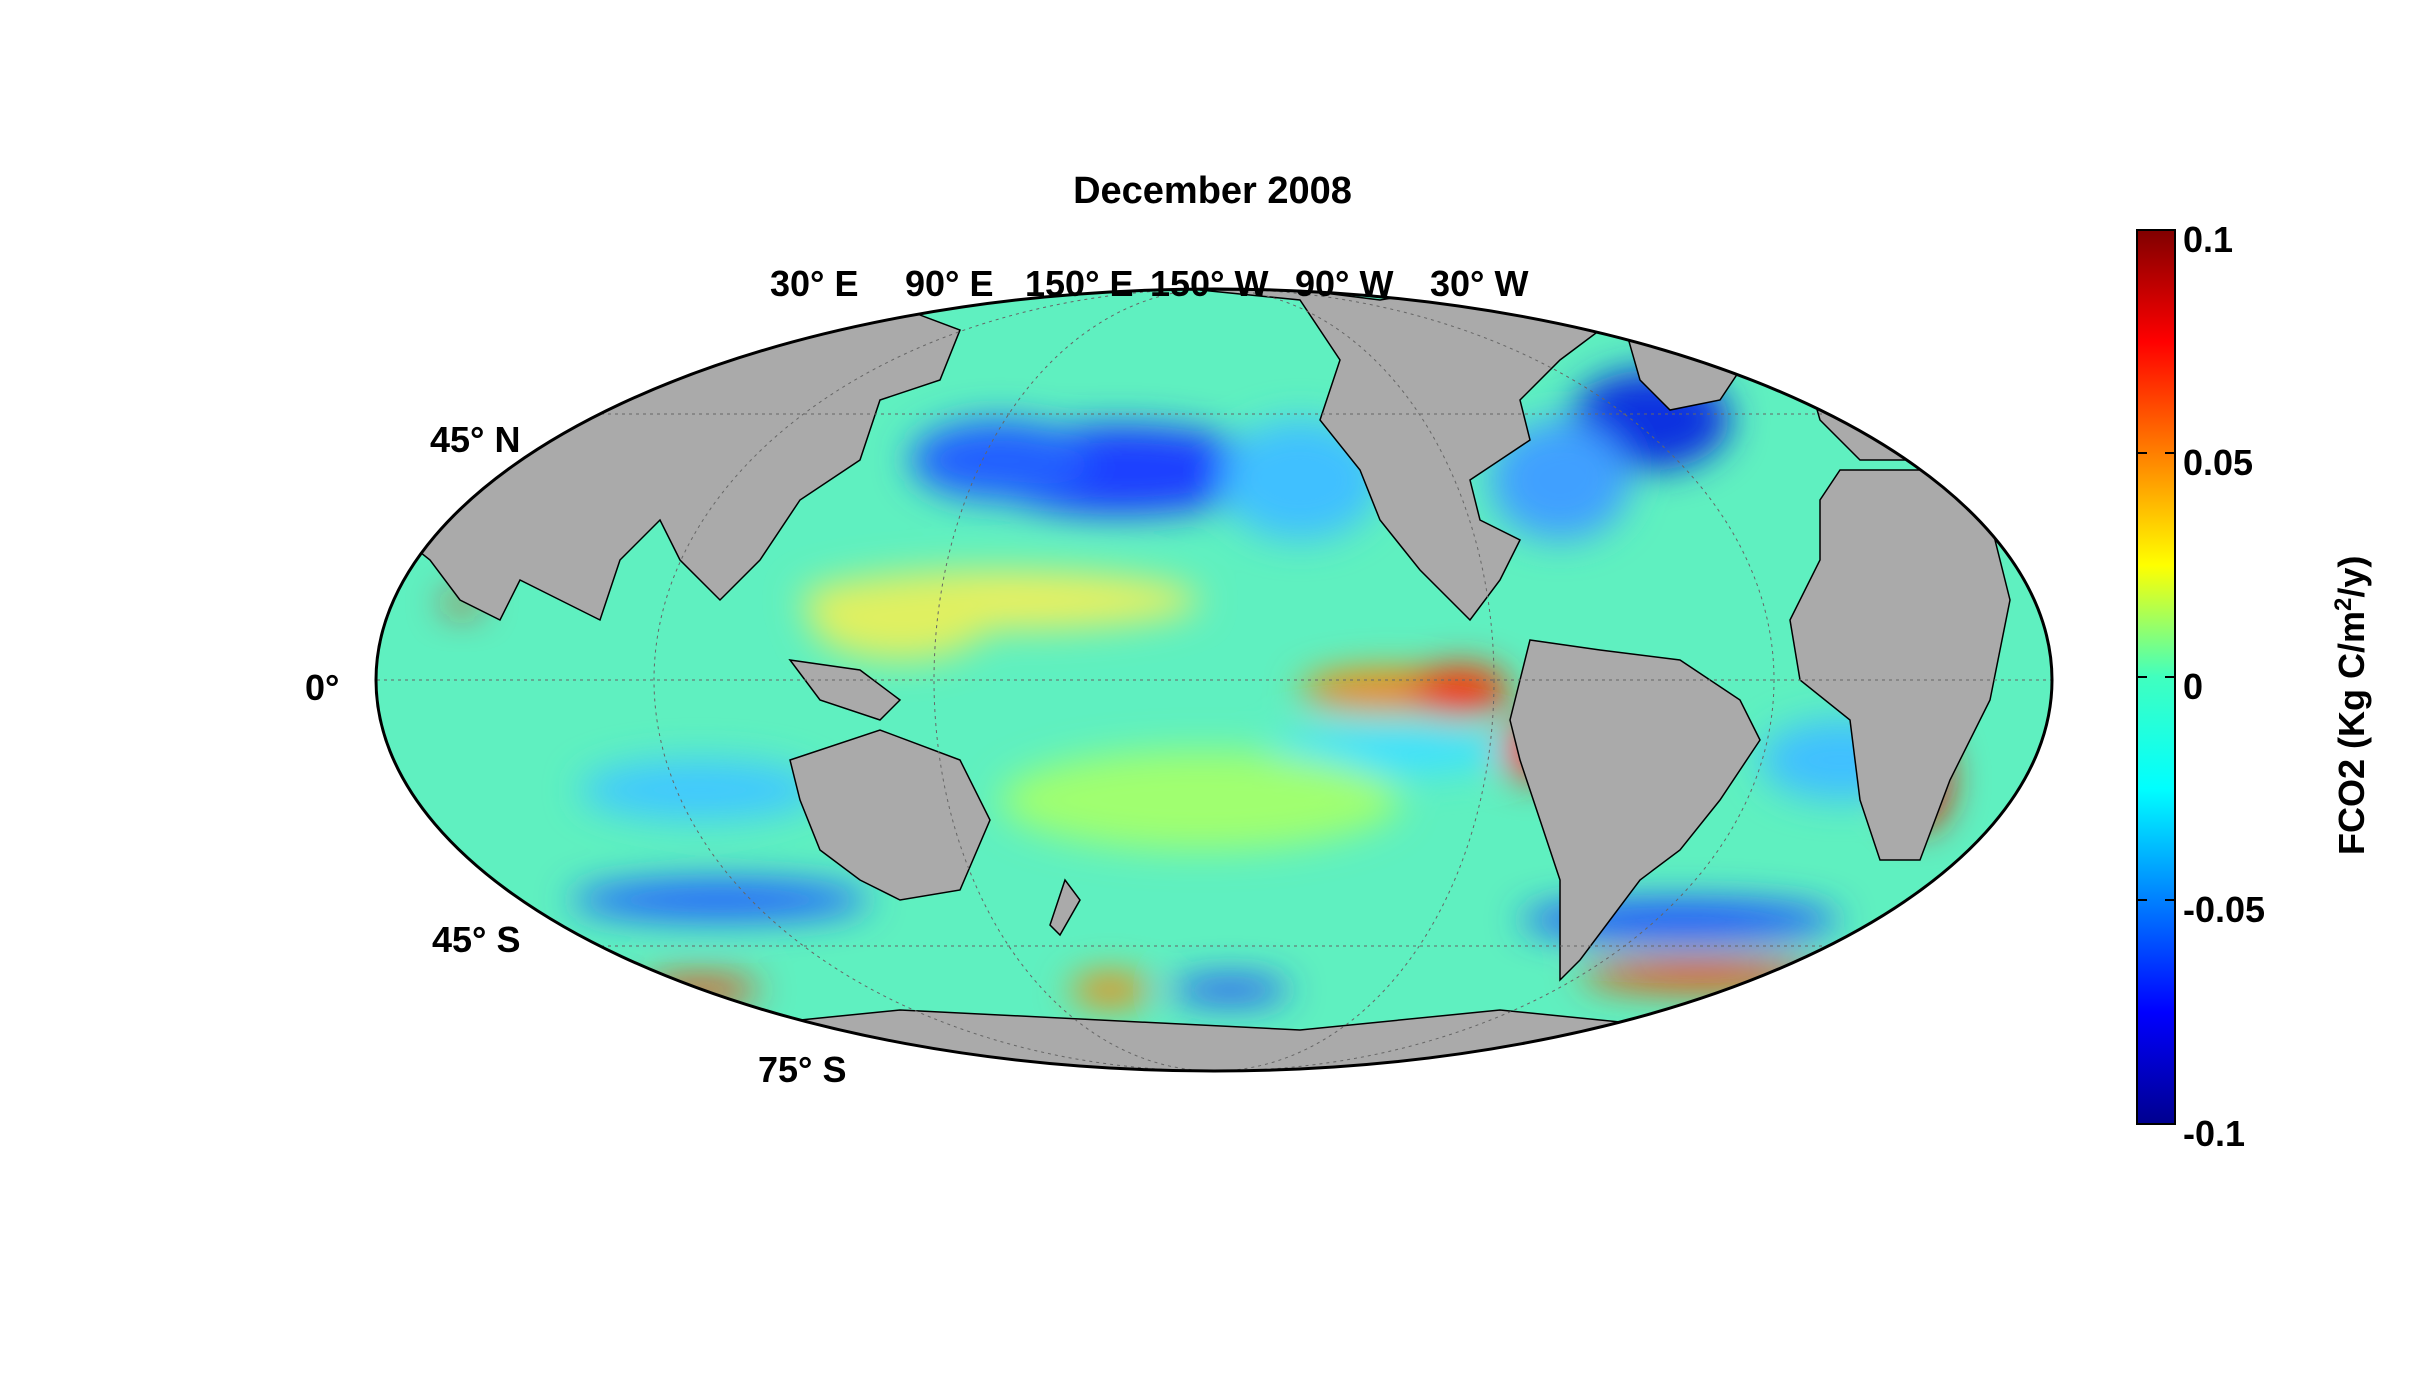 Image resolution: width=2425 pixels, height=1390 pixels. What do you see at coordinates (2351, 705) in the screenshot?
I see `colorbar-label: FCO2 (Kg C/m2/y)` at bounding box center [2351, 705].